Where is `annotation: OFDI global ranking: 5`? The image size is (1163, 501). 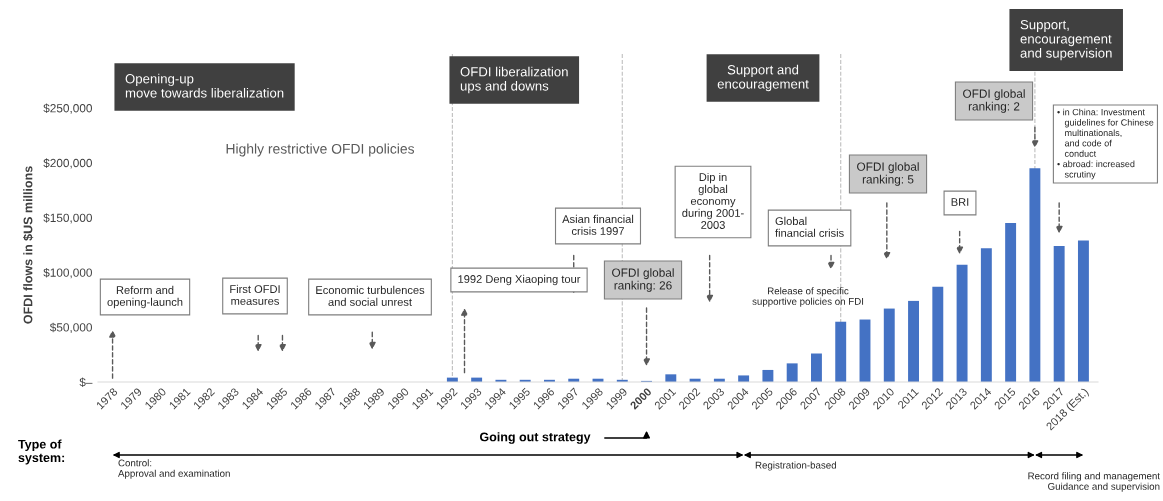 annotation: OFDI global ranking: 5 is located at coordinates (888, 174).